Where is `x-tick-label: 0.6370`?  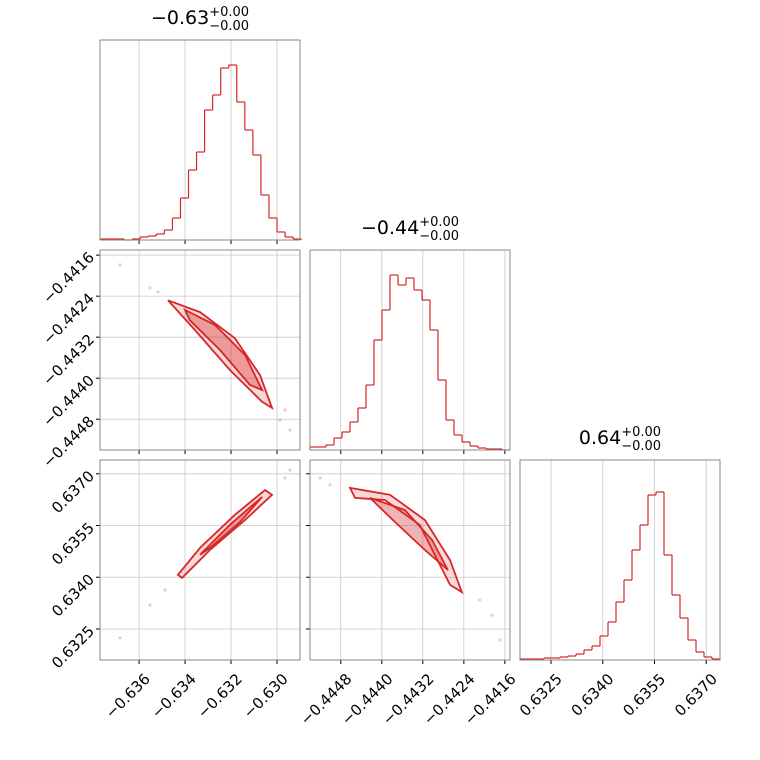
x-tick-label: 0.6370 is located at coordinates (696, 695).